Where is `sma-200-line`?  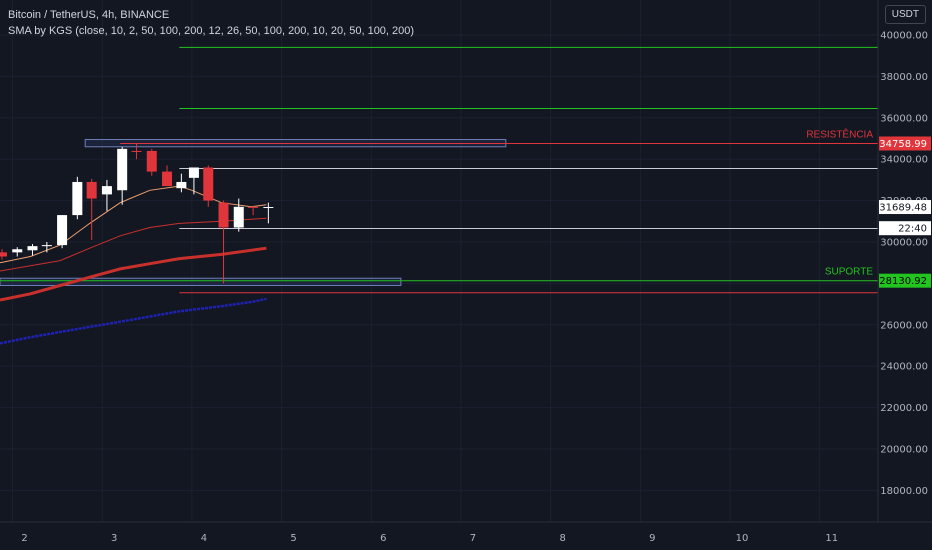 sma-200-line is located at coordinates (133, 321).